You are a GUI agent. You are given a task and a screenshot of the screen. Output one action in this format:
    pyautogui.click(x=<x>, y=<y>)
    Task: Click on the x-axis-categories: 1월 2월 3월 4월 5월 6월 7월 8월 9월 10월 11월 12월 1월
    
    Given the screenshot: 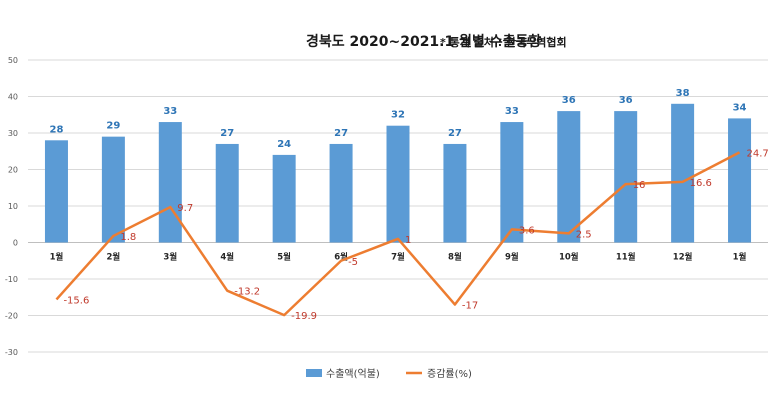 What is the action you would take?
    pyautogui.click(x=398, y=257)
    